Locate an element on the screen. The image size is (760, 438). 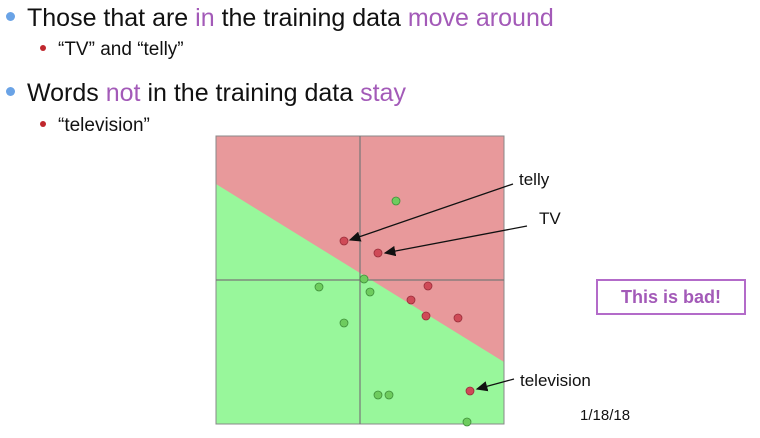
sub-bullet-1-text: “TV” and “telly” is located at coordinates (121, 49).